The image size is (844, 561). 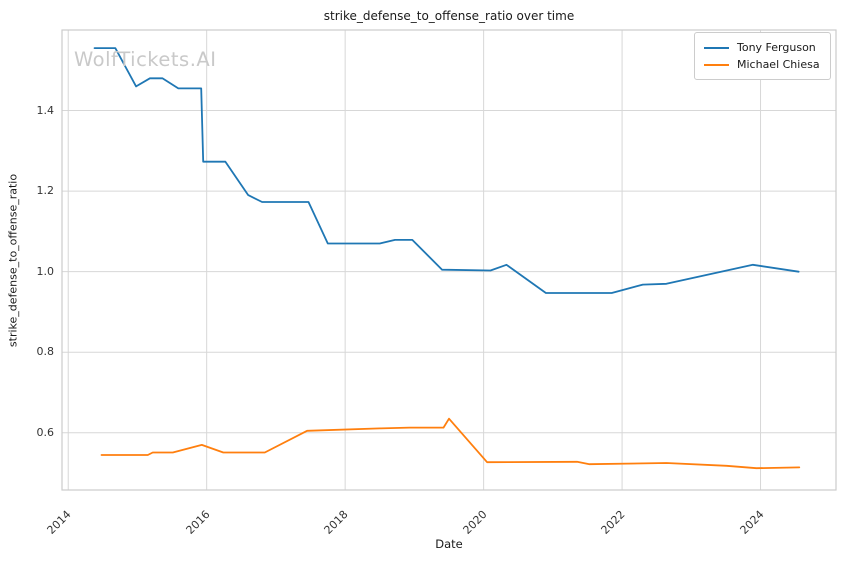 I want to click on legend-item-tony-ferguson: Tony Ferguson, so click(x=763, y=47).